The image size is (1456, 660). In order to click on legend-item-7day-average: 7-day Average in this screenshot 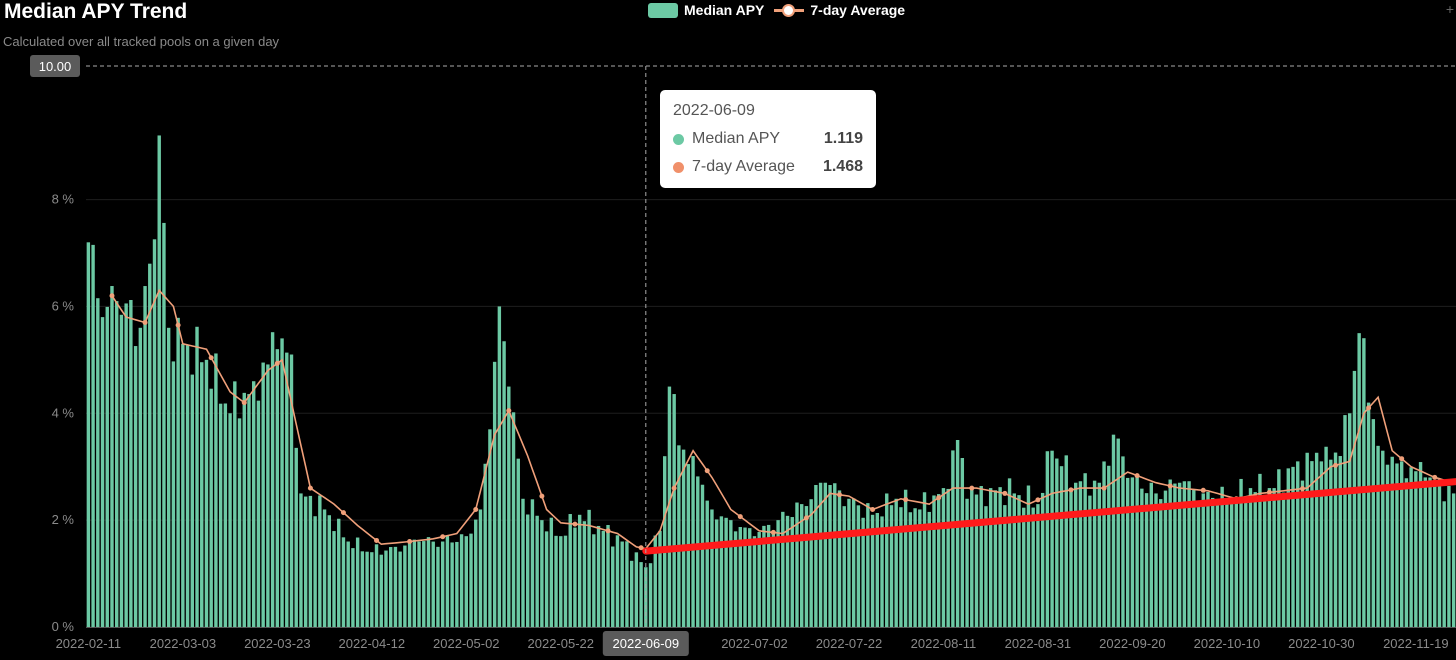, I will do `click(839, 10)`.